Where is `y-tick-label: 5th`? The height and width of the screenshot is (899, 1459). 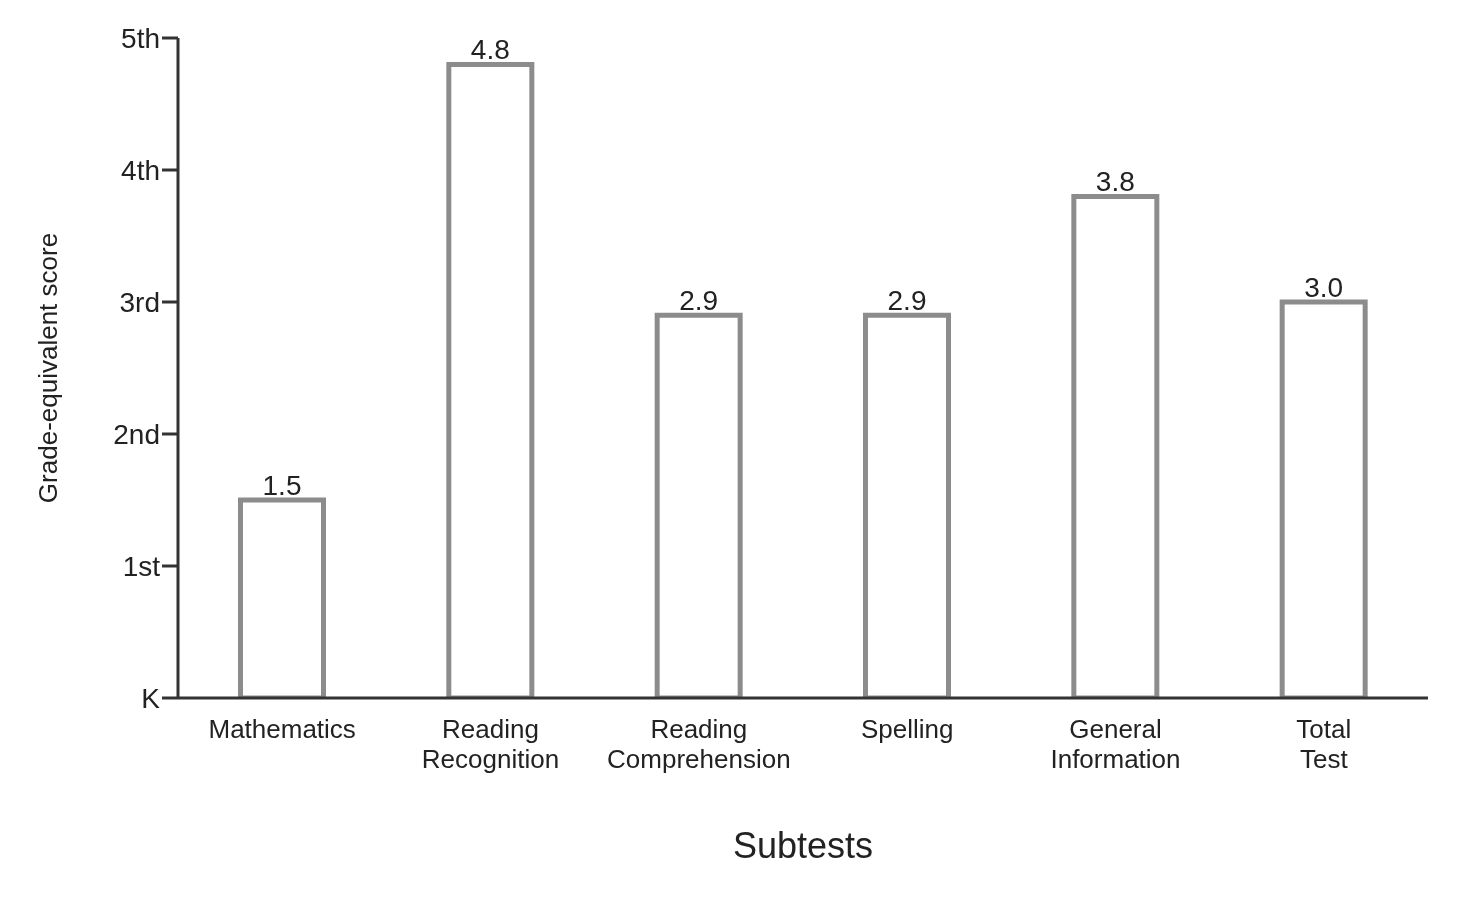
y-tick-label: 5th is located at coordinates (140, 38).